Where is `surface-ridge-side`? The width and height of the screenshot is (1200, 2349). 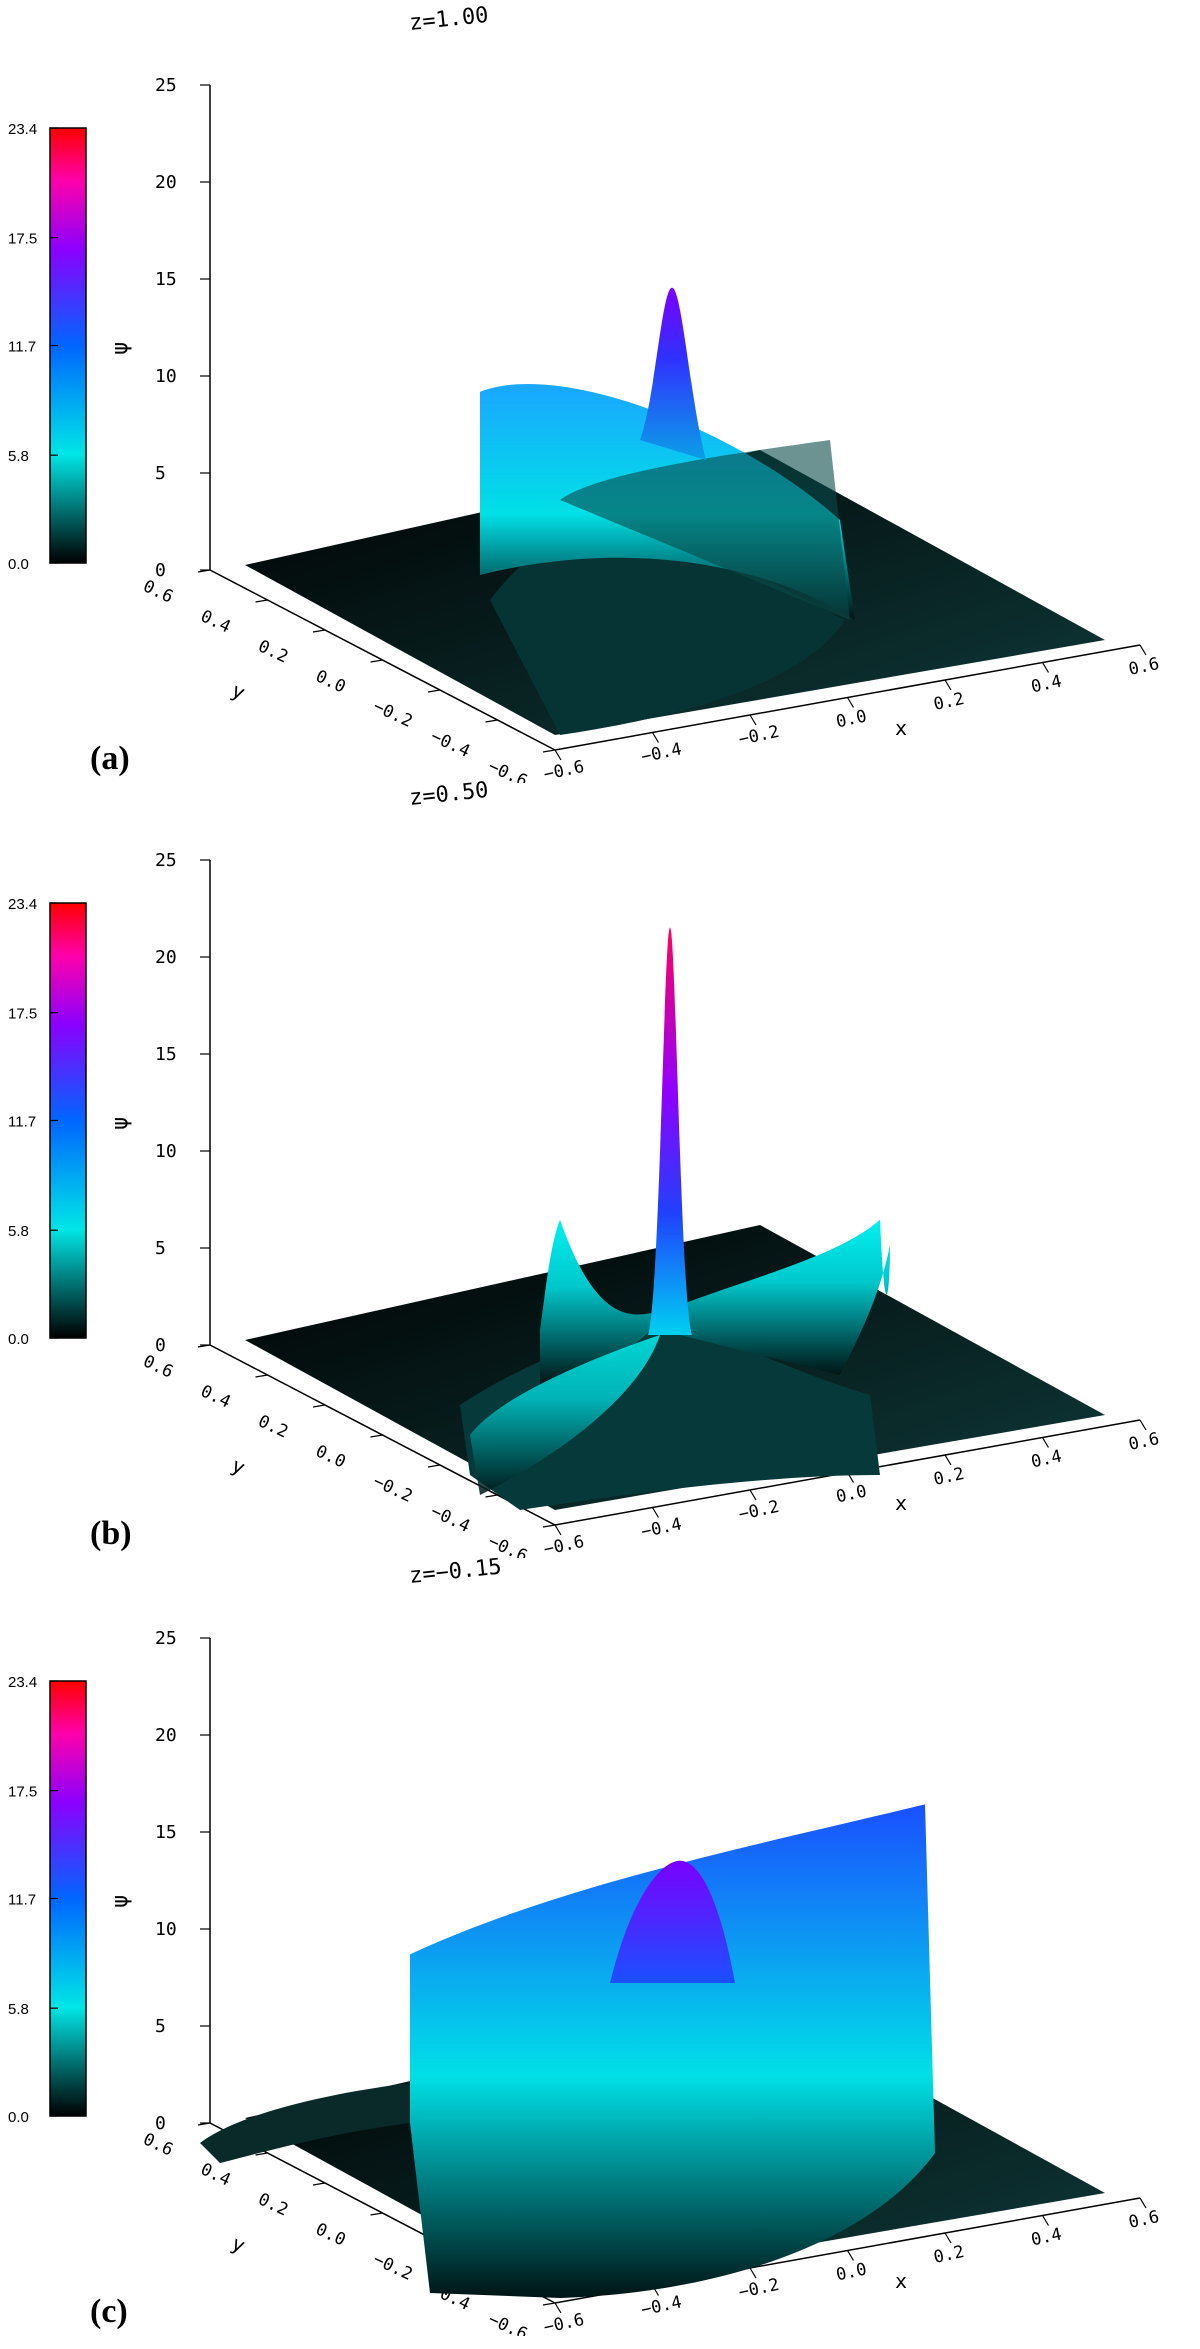
surface-ridge-side is located at coordinates (705, 530).